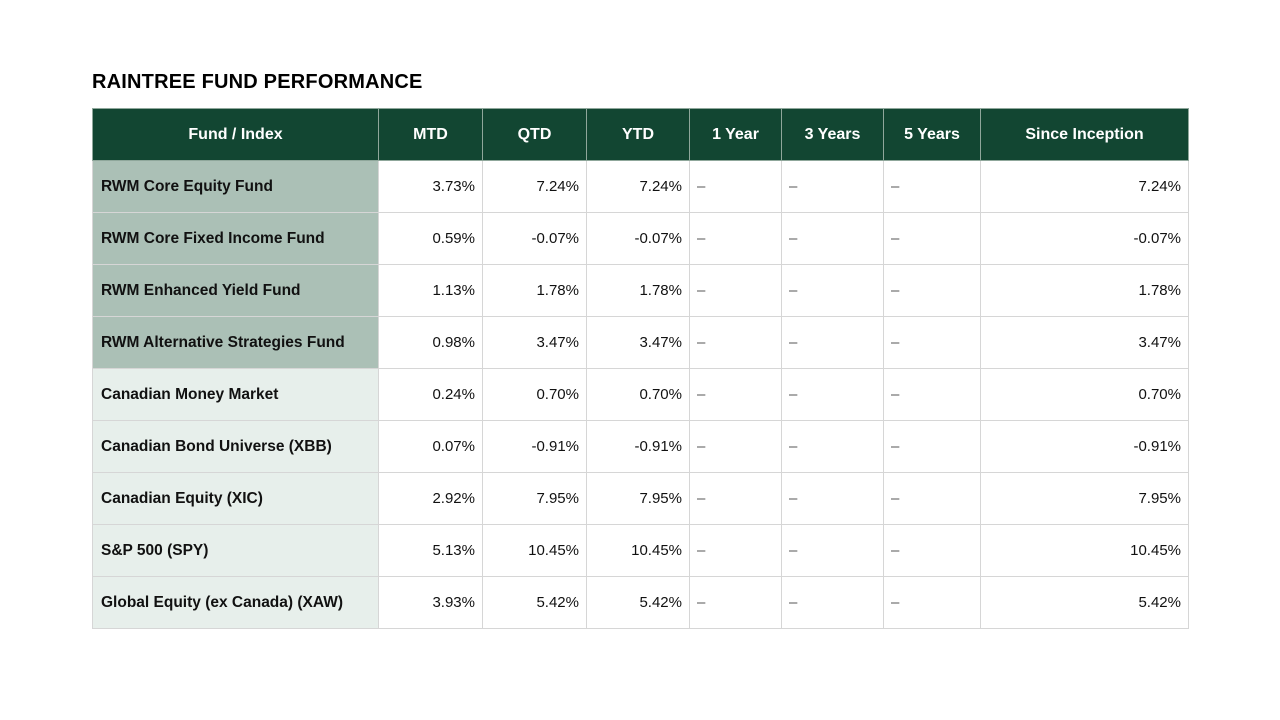  I want to click on cell-qtd: -0.91%, so click(534, 446).